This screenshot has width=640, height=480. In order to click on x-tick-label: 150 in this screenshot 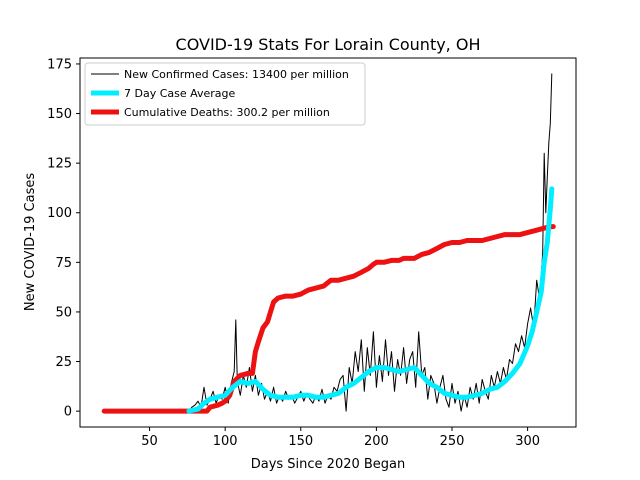, I will do `click(300, 441)`.